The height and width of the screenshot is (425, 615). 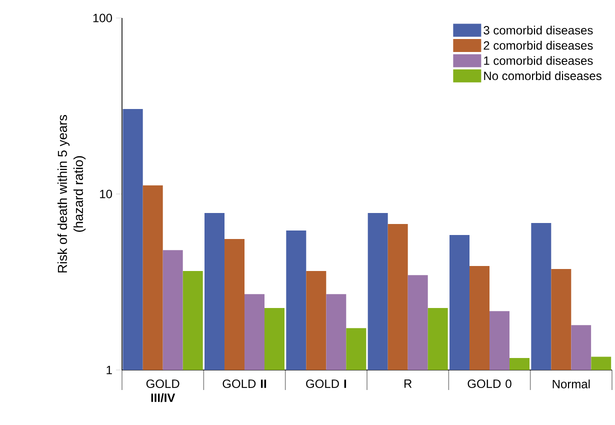 I want to click on x-tick-label: GOLD II, so click(x=244, y=384).